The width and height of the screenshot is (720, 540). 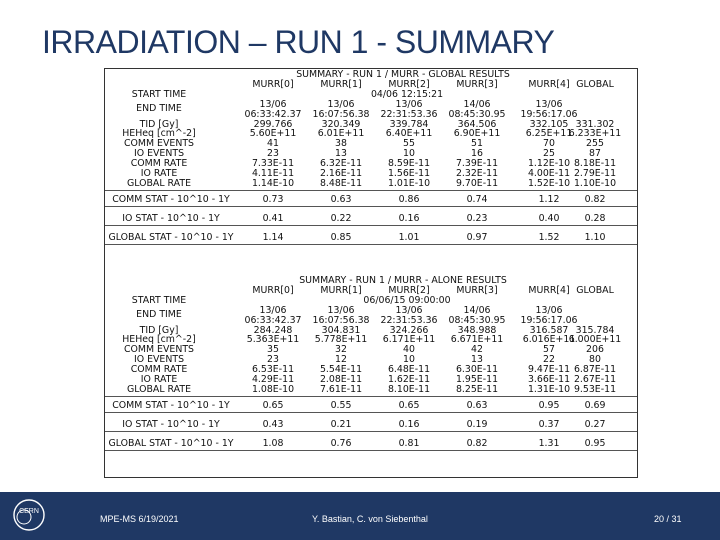 What do you see at coordinates (477, 320) in the screenshot?
I see `end-clock-cell: 08:45:30.95` at bounding box center [477, 320].